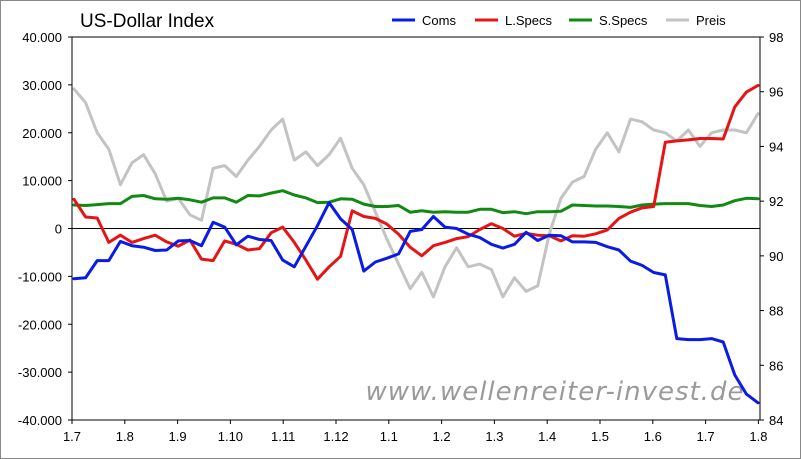 This screenshot has height=459, width=801. What do you see at coordinates (653, 436) in the screenshot?
I see `x-tick-label: 1.6` at bounding box center [653, 436].